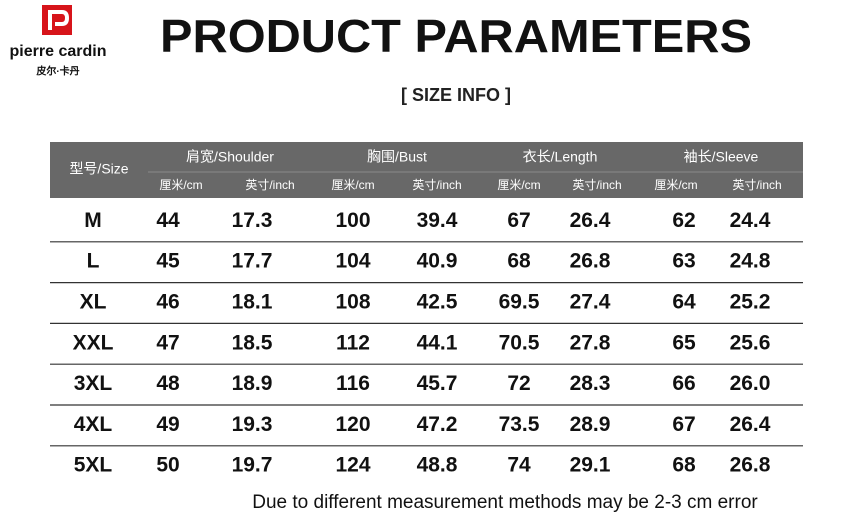 This screenshot has height=530, width=867. I want to click on group-header: 肩宽/Shoulder, so click(230, 157).